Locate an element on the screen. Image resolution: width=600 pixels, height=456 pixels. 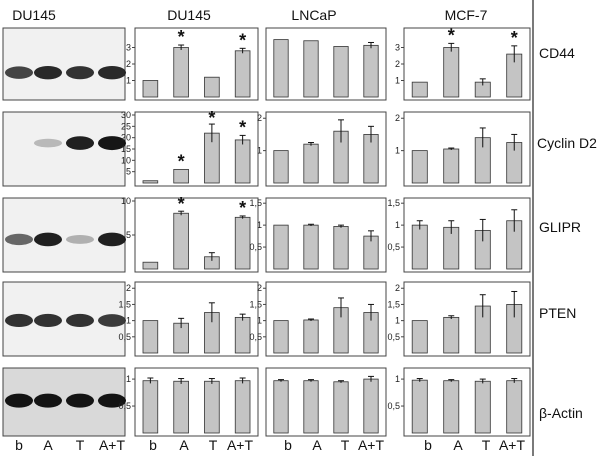
blot-x-label-a: A is located at coordinates (48, 445).